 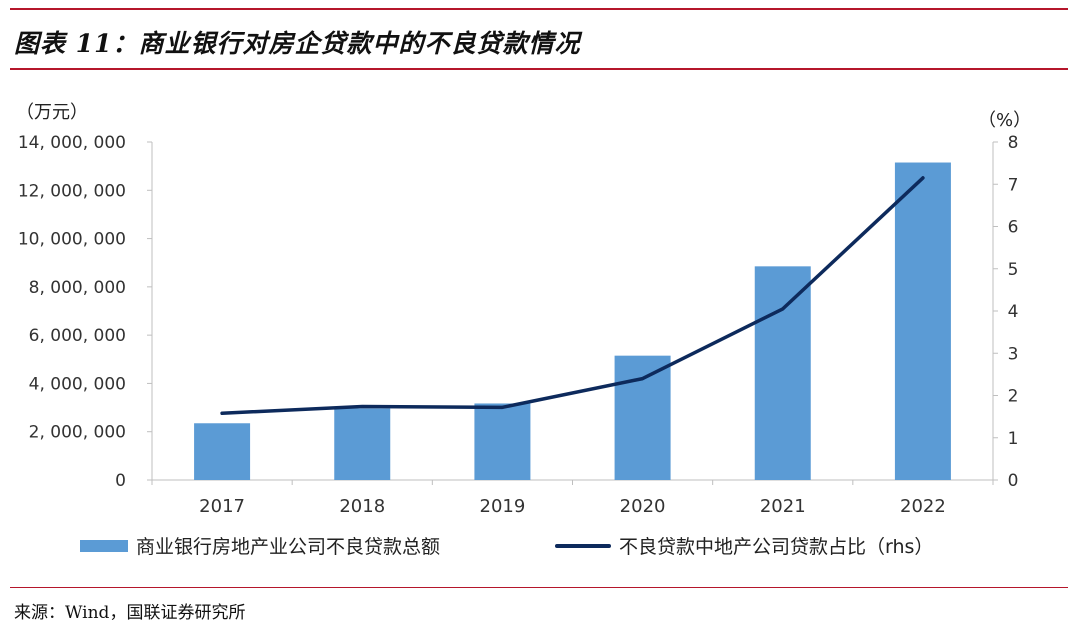 What do you see at coordinates (77, 288) in the screenshot?
I see `left-tick-label: 8, 000, 000` at bounding box center [77, 288].